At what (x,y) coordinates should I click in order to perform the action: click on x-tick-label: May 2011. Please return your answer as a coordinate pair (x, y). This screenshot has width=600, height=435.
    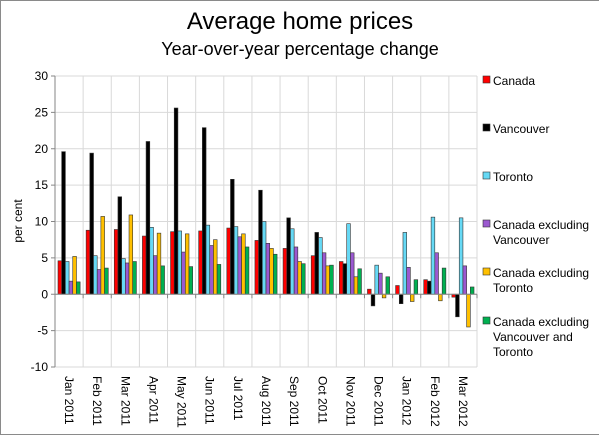
    Looking at the image, I should click on (182, 402).